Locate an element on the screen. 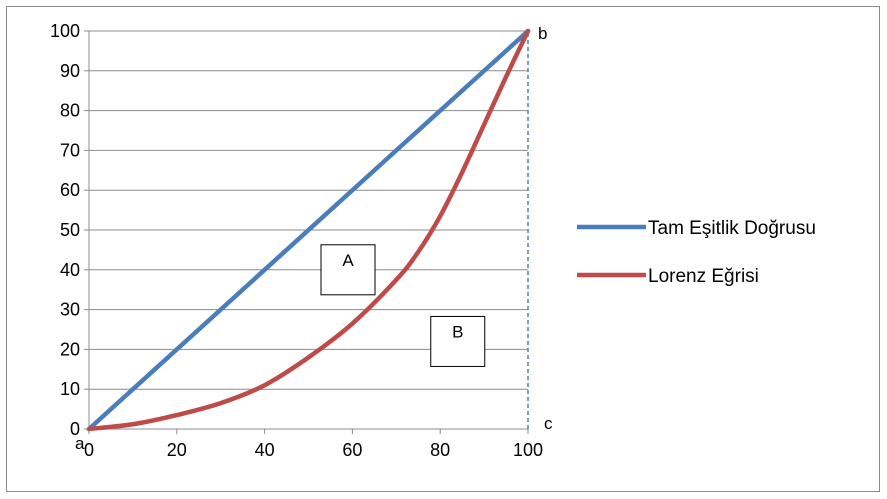 The image size is (887, 499). y-tick-label-80: 80 is located at coordinates (70, 111).